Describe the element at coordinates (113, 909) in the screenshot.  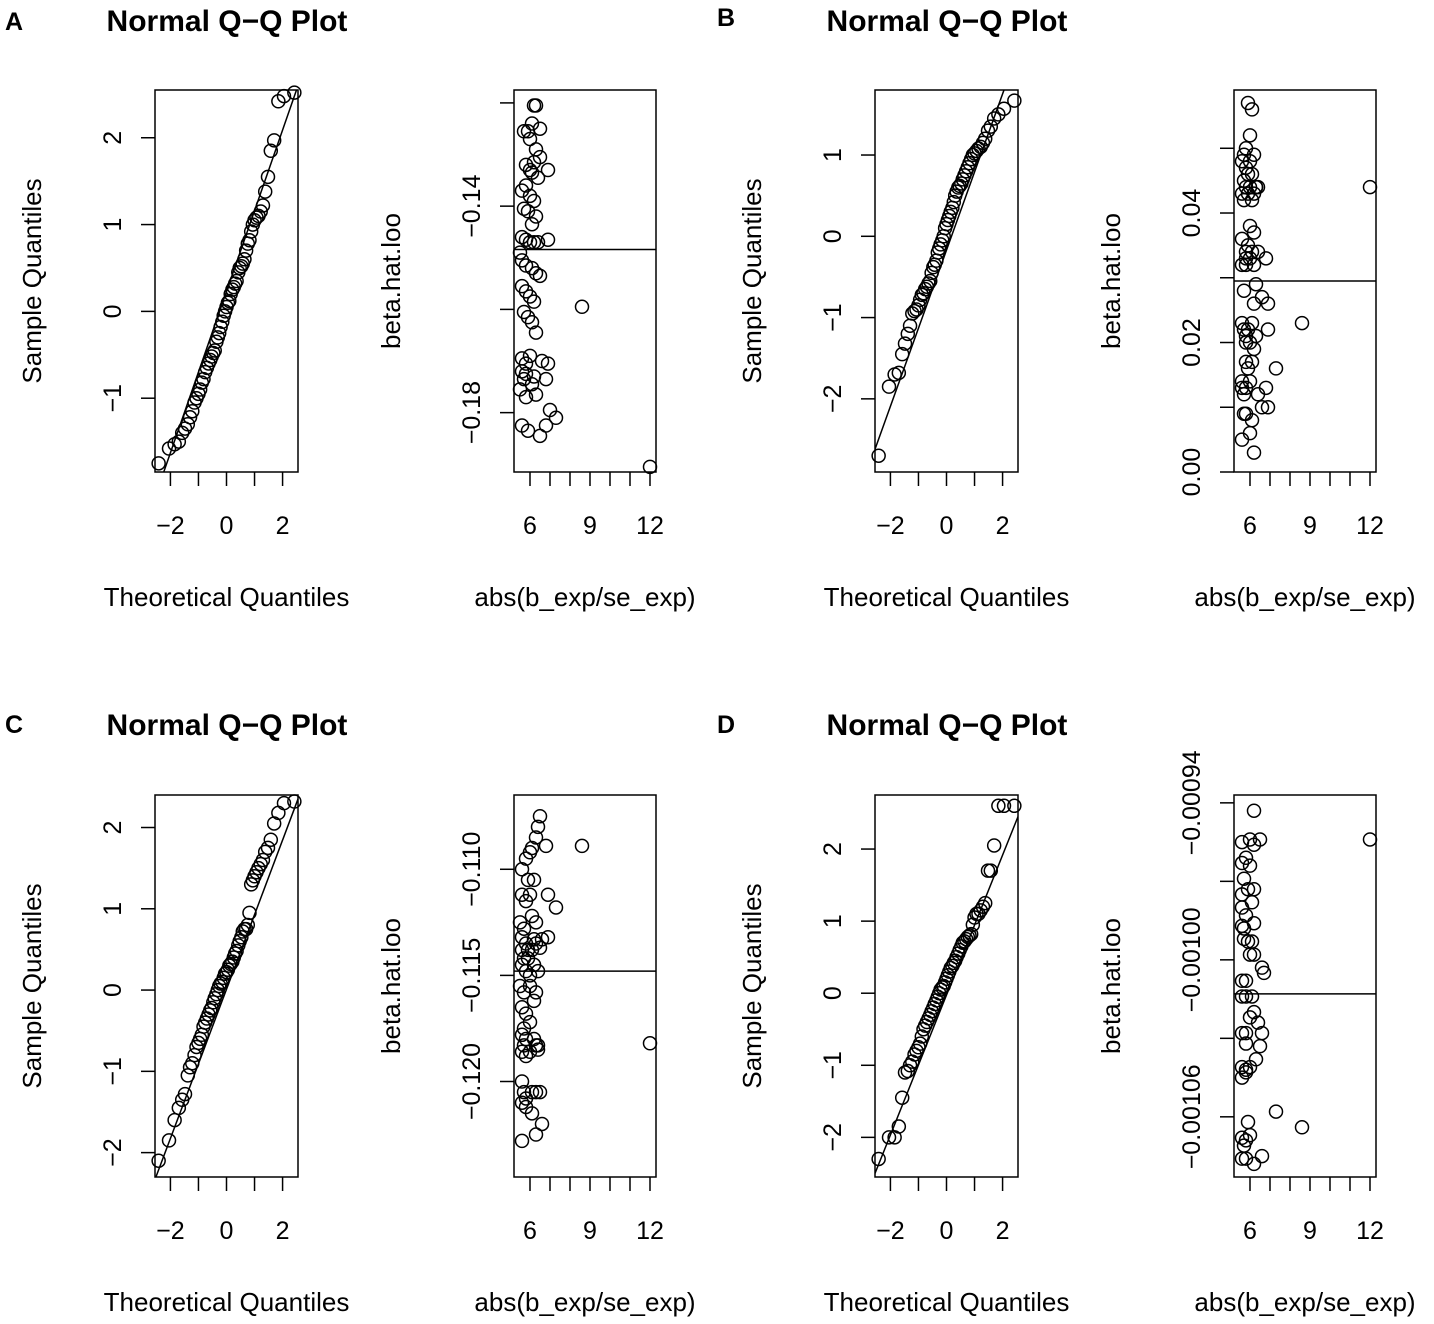
I see `panel-c-qq-y-tick-label: 1` at that location.